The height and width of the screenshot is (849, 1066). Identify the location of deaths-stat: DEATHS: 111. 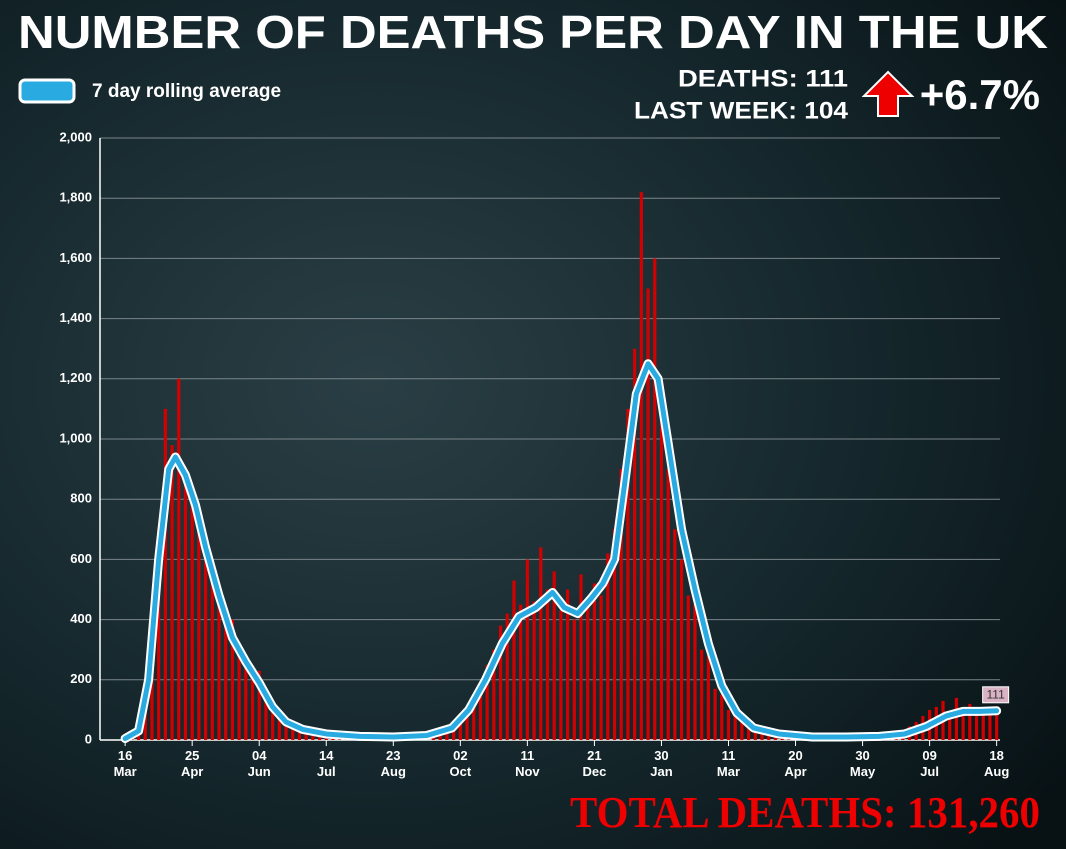
(763, 78).